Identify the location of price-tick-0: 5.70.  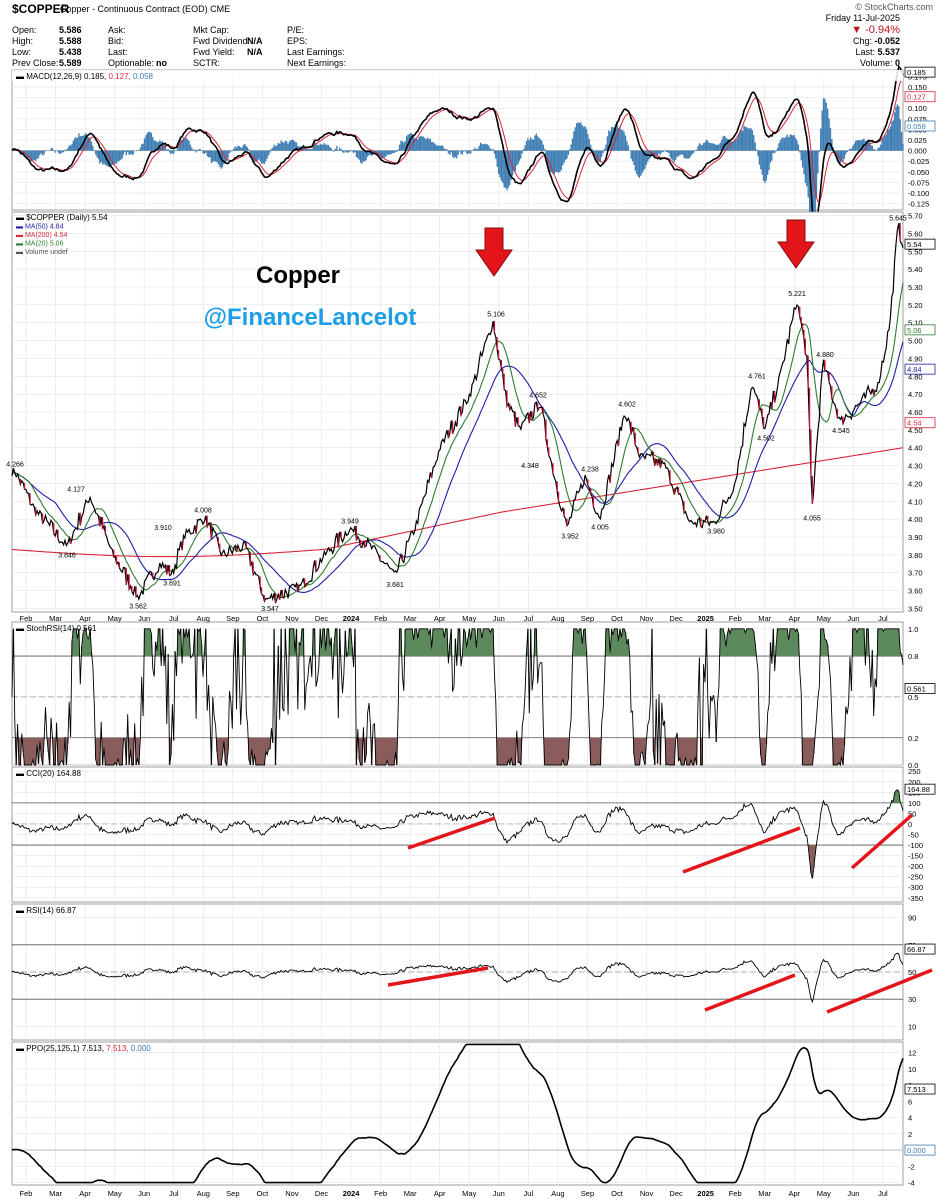
(915, 216).